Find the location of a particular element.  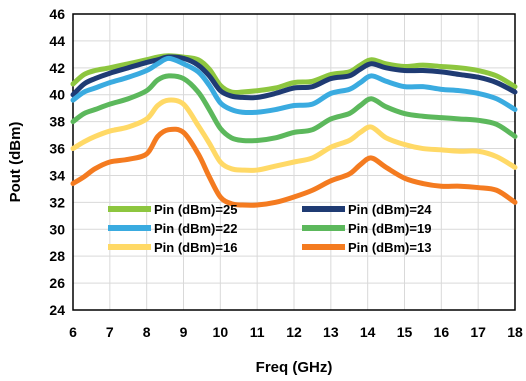

y-tick-label: 30 is located at coordinates (57, 229).